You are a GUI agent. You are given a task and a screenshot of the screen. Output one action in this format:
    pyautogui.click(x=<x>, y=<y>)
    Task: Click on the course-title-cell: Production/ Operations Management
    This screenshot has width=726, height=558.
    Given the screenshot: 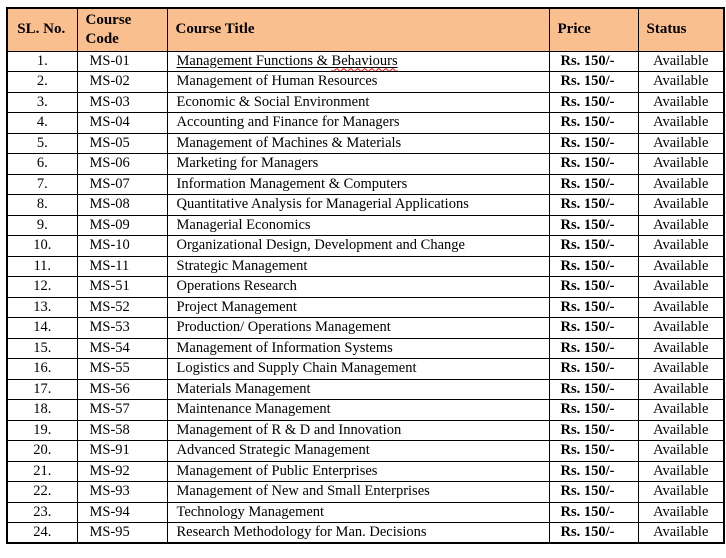 What is the action you would take?
    pyautogui.click(x=358, y=328)
    